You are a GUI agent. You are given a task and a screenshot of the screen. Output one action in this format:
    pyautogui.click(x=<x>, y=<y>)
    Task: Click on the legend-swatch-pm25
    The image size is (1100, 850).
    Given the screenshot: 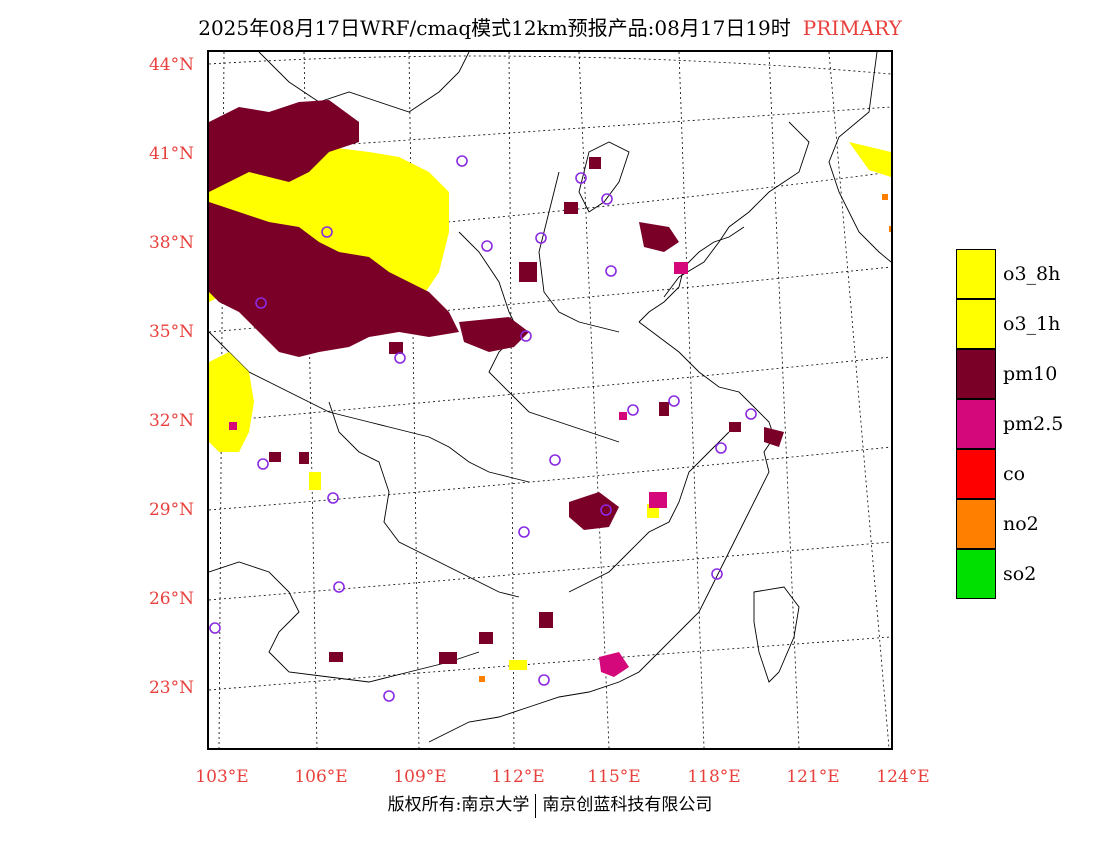 What is the action you would take?
    pyautogui.click(x=976, y=424)
    